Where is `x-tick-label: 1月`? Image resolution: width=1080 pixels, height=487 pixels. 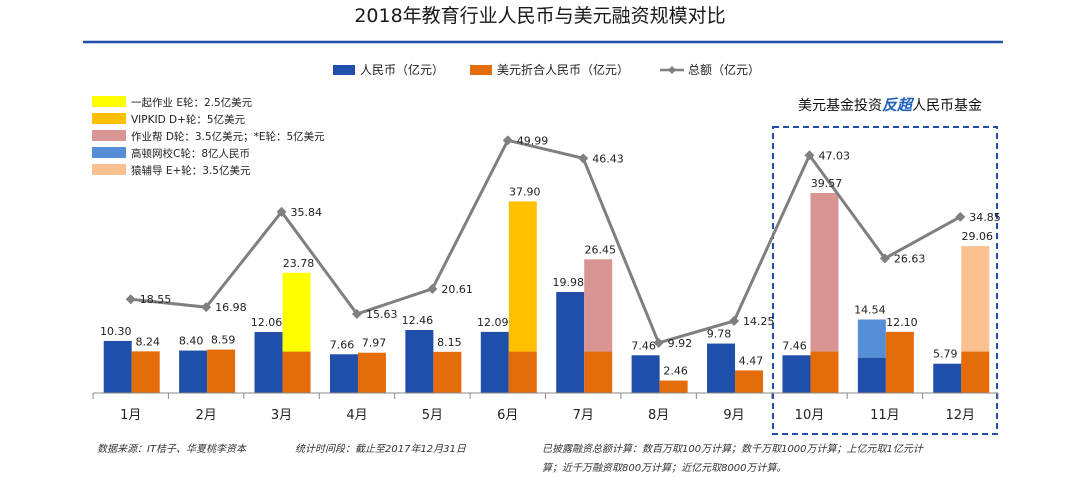 x-tick-label: 1月 is located at coordinates (130, 415).